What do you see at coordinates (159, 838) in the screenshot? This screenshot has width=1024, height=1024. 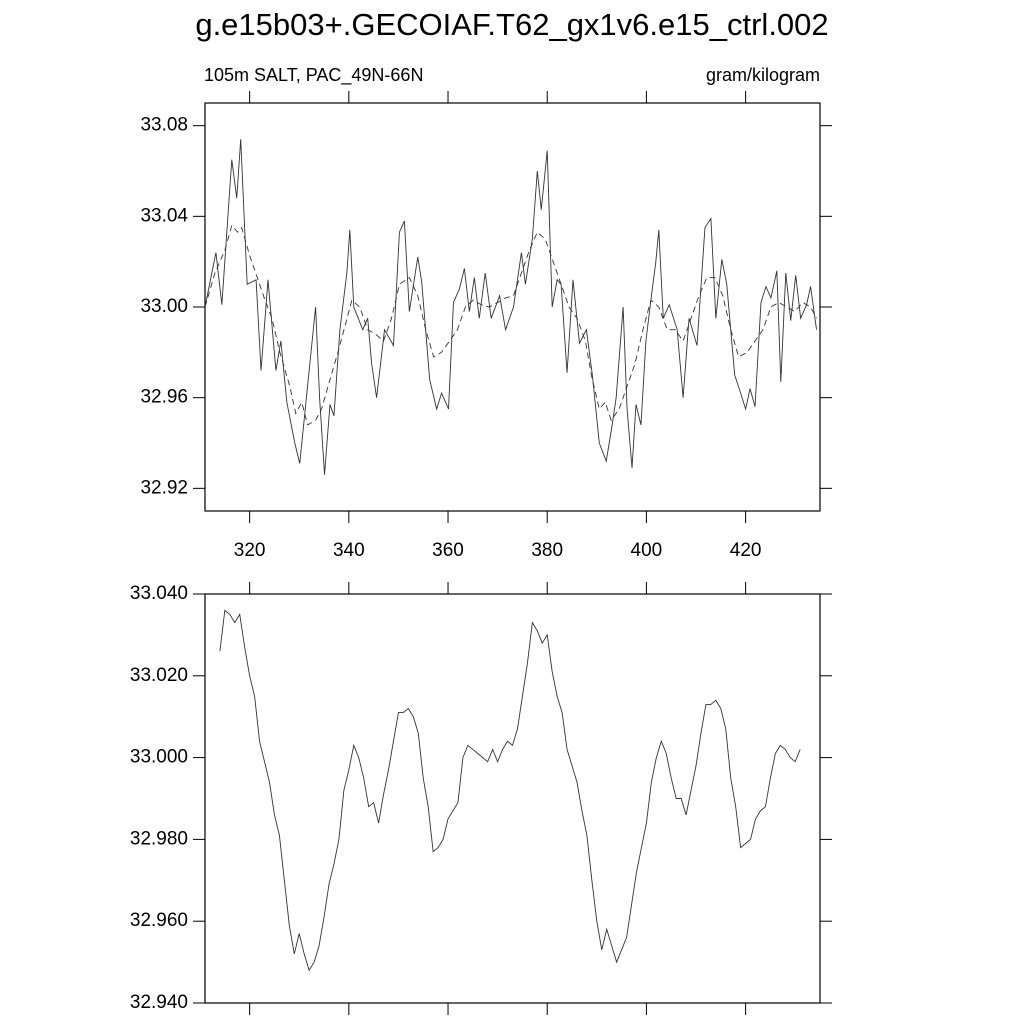 I see `y-tick-label: 32.980` at bounding box center [159, 838].